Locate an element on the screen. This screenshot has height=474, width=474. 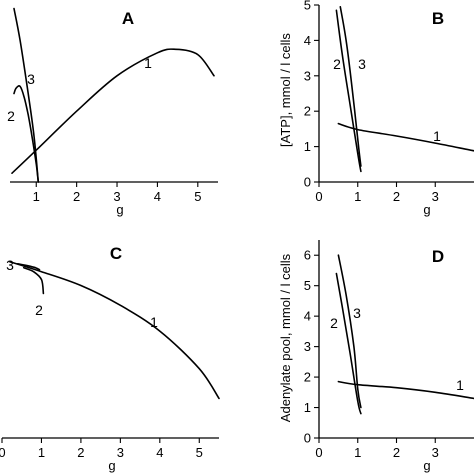
panel-b-series-1-line is located at coordinates (405, 137).